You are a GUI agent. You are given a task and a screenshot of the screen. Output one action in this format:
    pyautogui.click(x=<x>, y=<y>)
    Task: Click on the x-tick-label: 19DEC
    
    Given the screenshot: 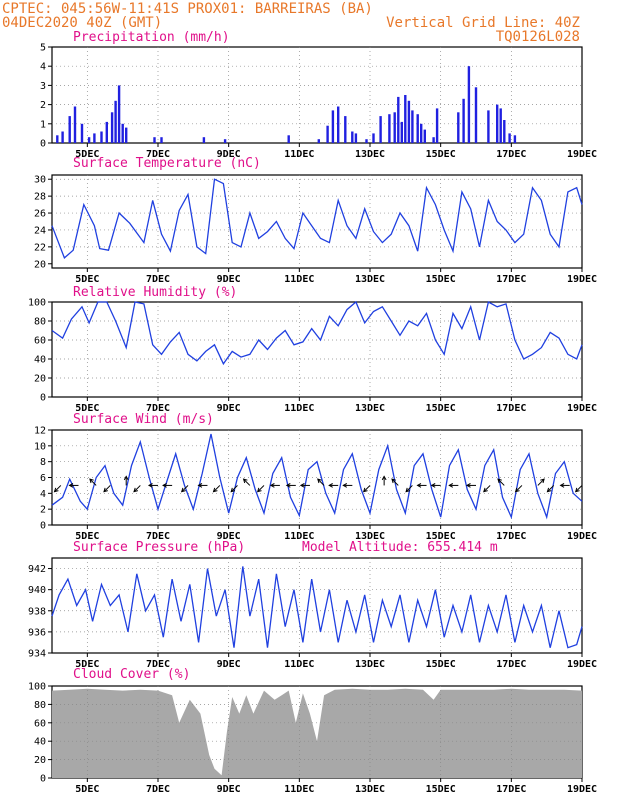 What is the action you would take?
    pyautogui.click(x=582, y=279)
    